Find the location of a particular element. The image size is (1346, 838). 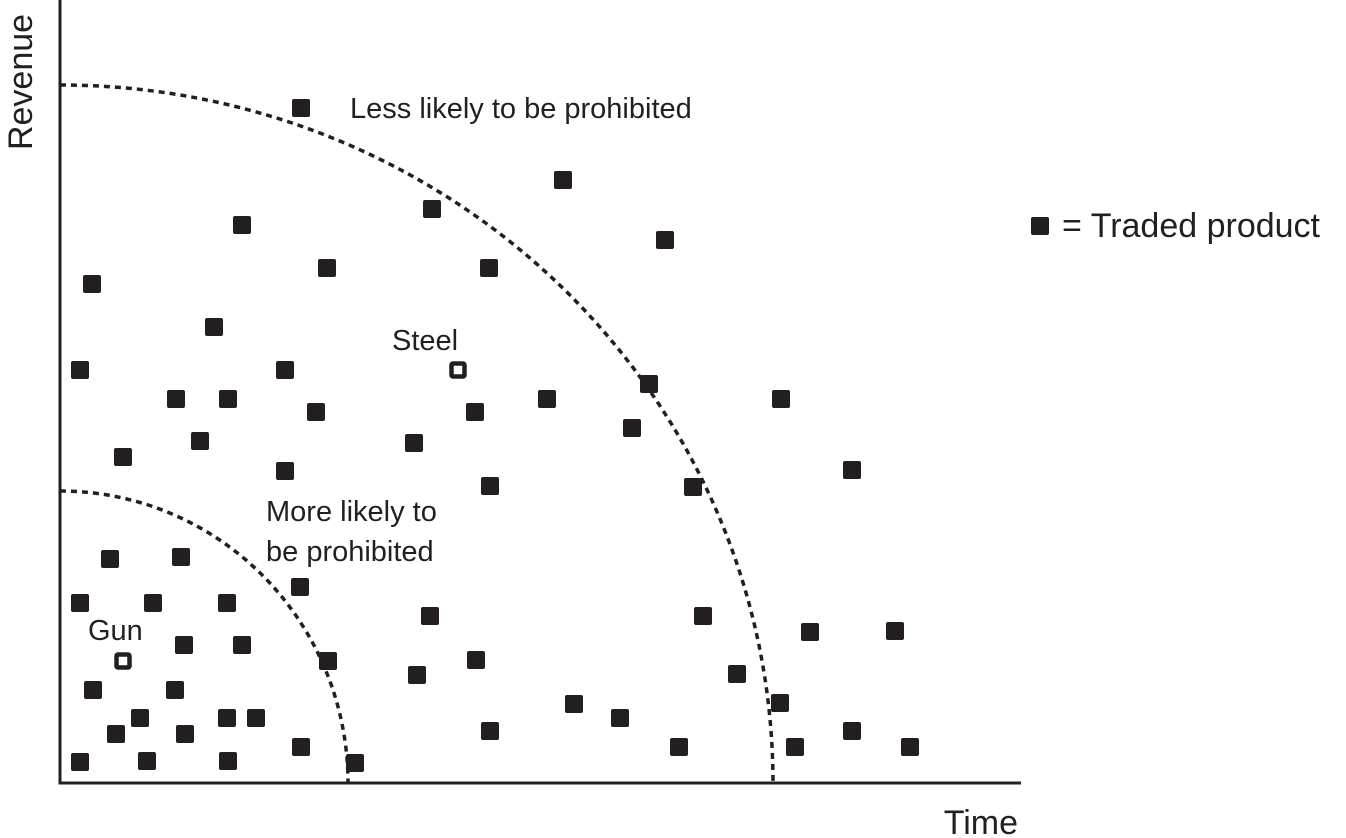

y-axis-label: Revenue is located at coordinates (21, 82).